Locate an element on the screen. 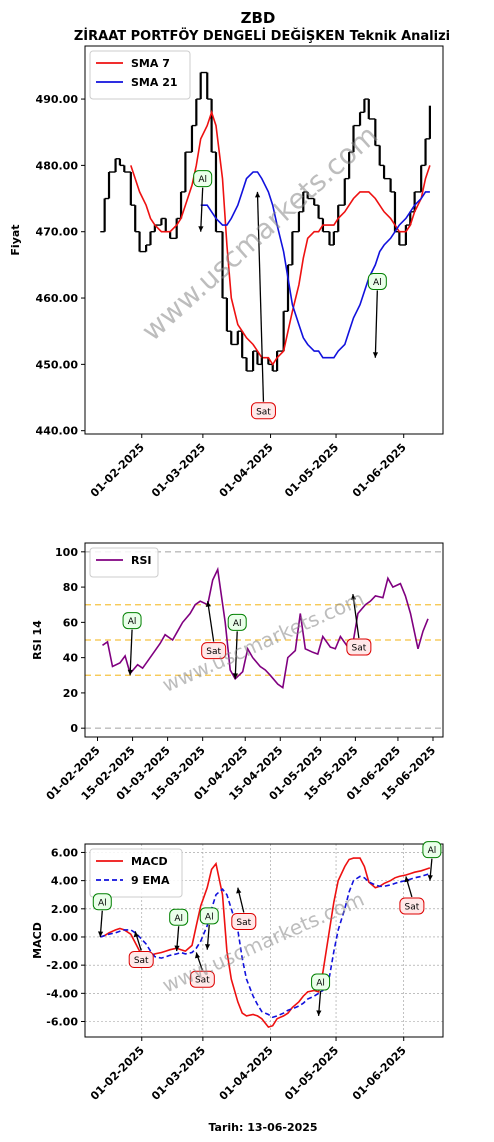  x-axis-label: Tarih: 13-06-2025 is located at coordinates (262, 1127).